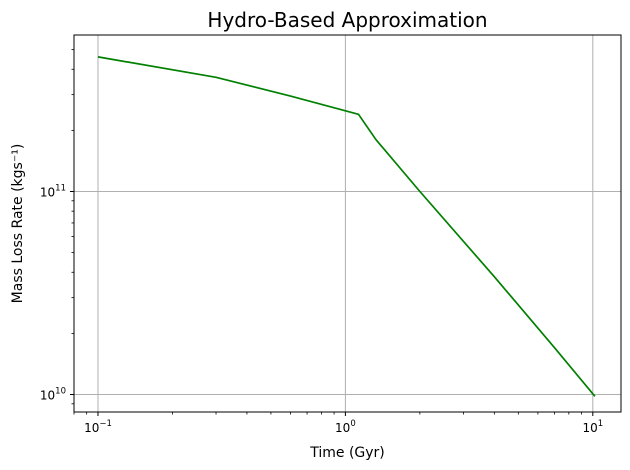 The image size is (630, 470). Describe the element at coordinates (345, 427) in the screenshot. I see `x-tick-label: 10⁰` at that location.